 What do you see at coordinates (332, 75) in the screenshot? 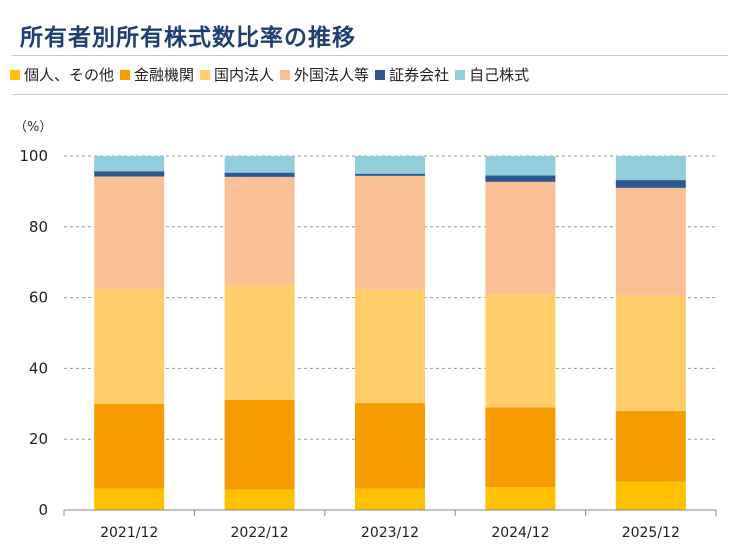
I see `legend-label: 外国法人等` at bounding box center [332, 75].